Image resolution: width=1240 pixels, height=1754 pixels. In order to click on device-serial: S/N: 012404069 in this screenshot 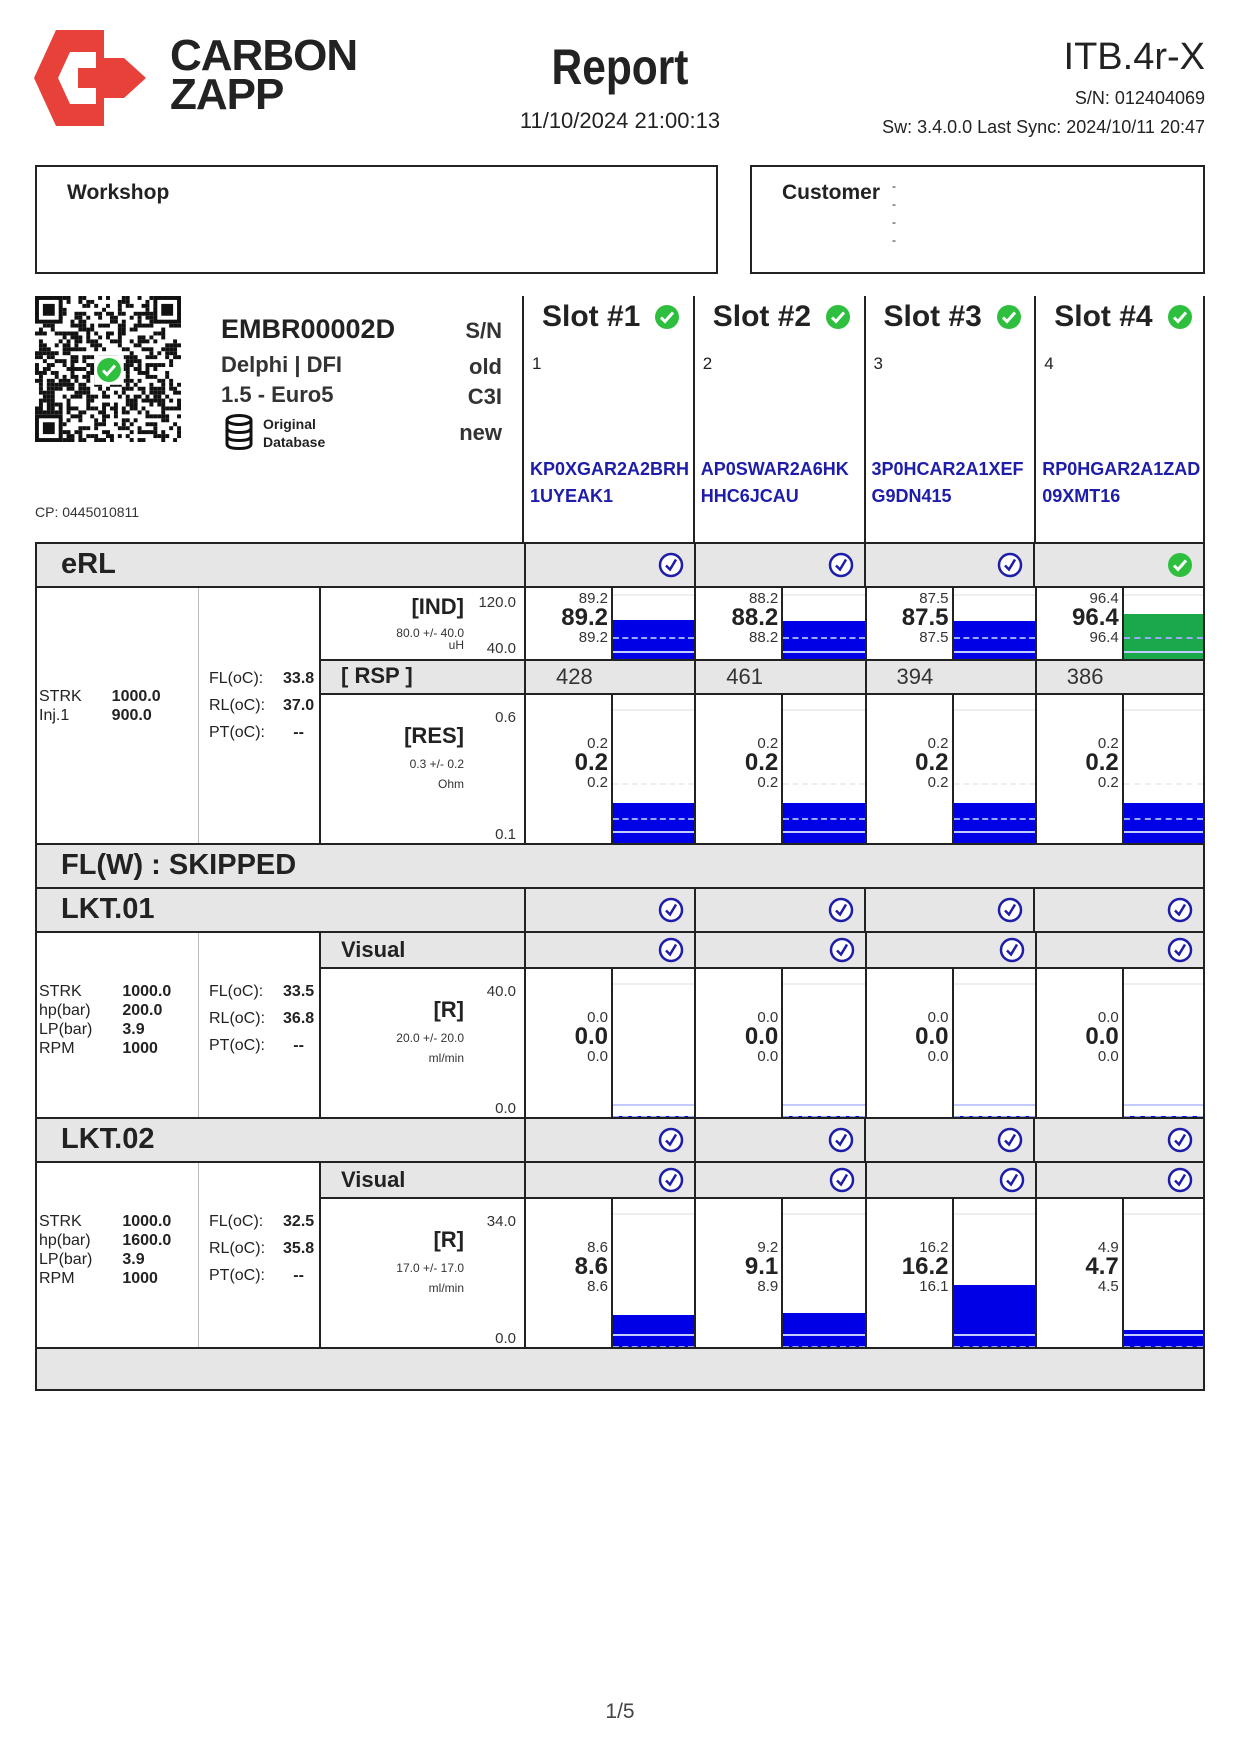, I will do `click(1139, 98)`.